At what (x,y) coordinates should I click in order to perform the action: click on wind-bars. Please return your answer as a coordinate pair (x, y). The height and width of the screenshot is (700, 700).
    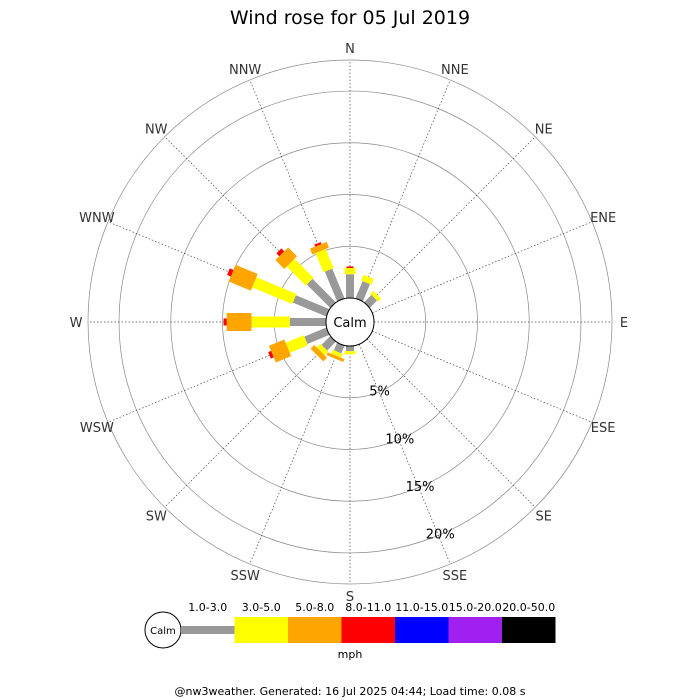
    Looking at the image, I should click on (302, 302).